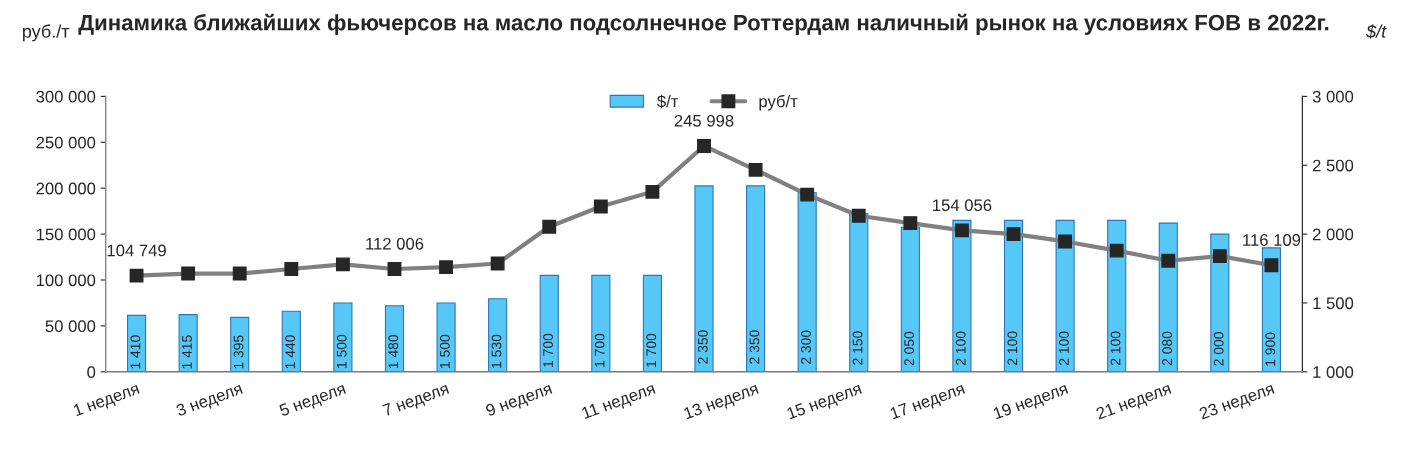 This screenshot has width=1408, height=459. What do you see at coordinates (1218, 349) in the screenshot?
I see `data-label: 2 000` at bounding box center [1218, 349].